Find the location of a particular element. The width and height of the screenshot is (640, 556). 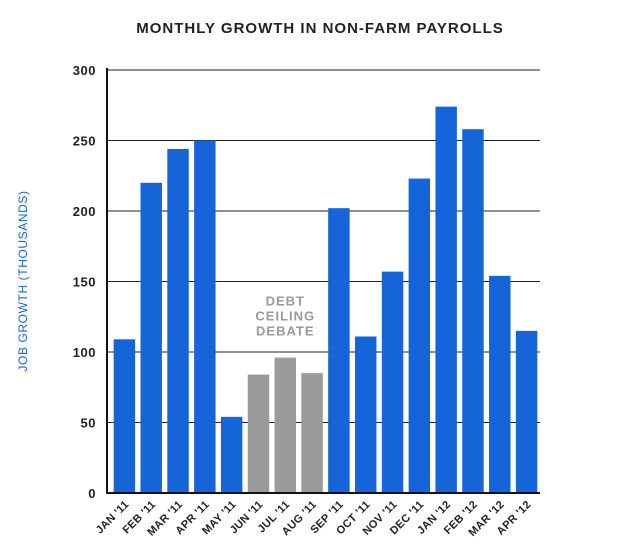

y-tick-label: 300 is located at coordinates (84, 70).